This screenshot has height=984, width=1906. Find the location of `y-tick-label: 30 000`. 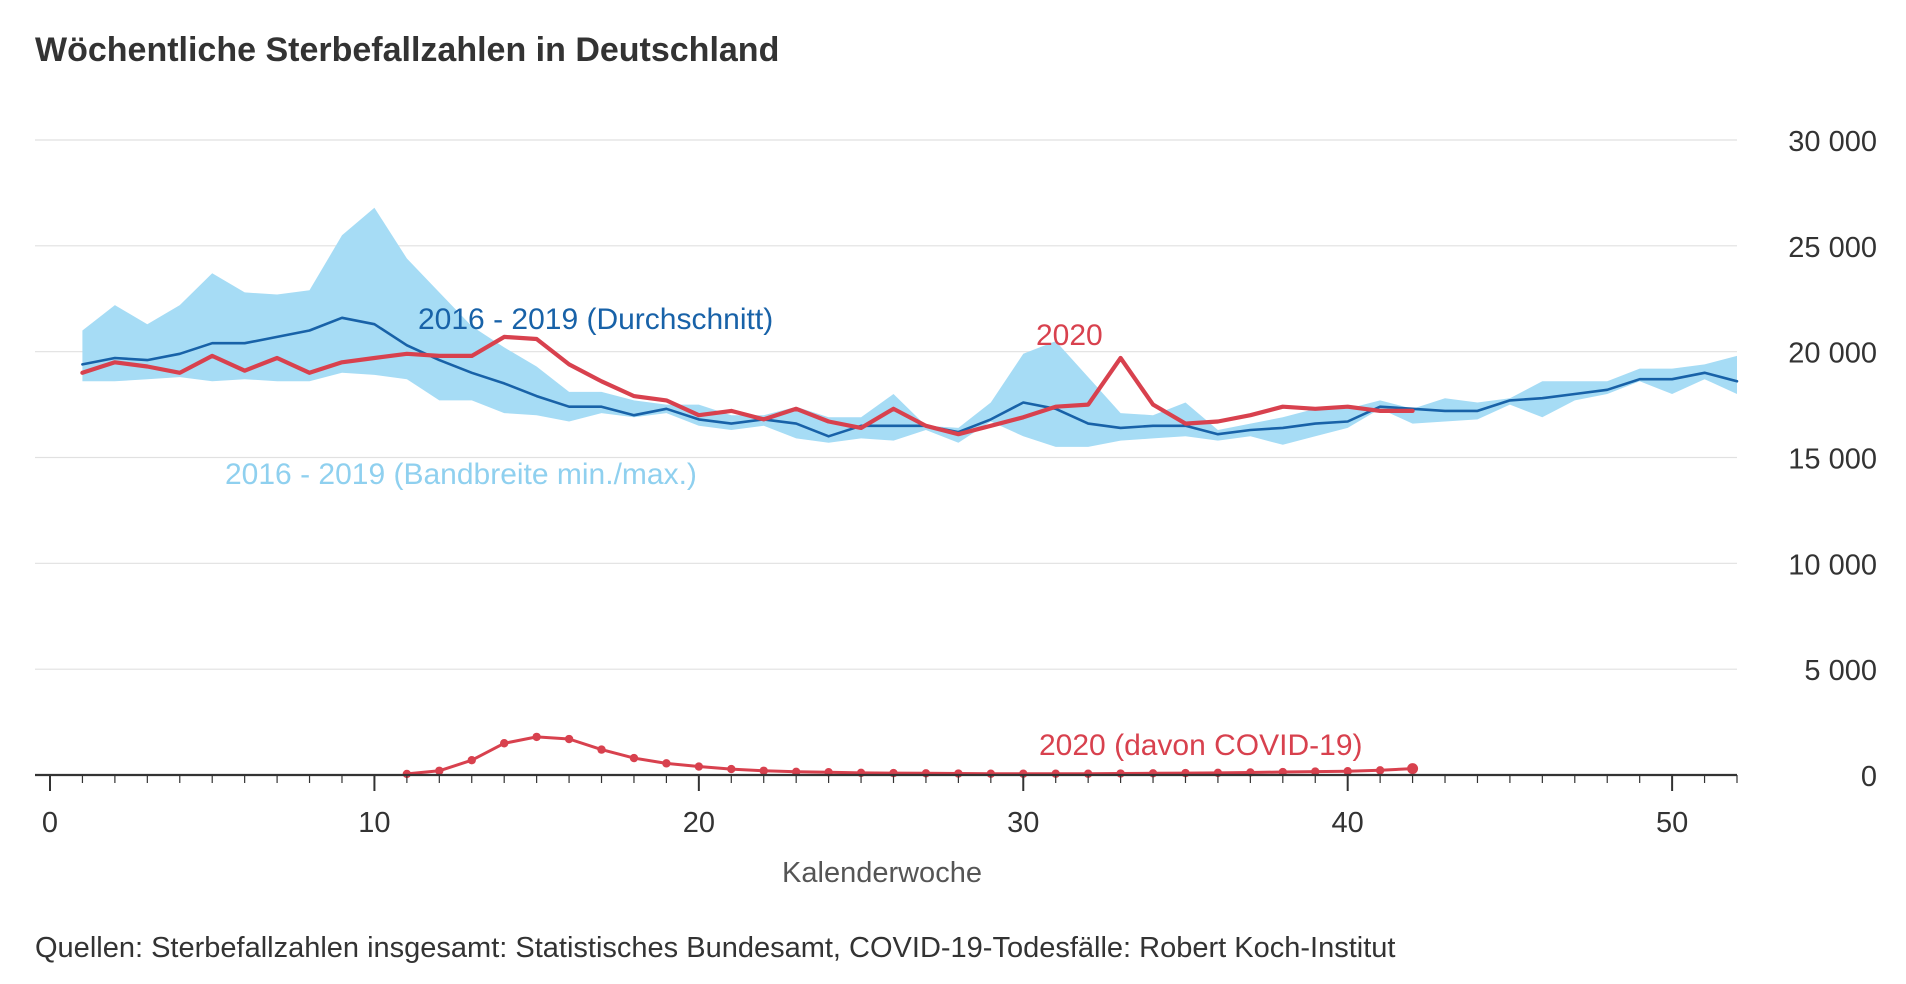

y-tick-label: 30 000 is located at coordinates (1832, 142).